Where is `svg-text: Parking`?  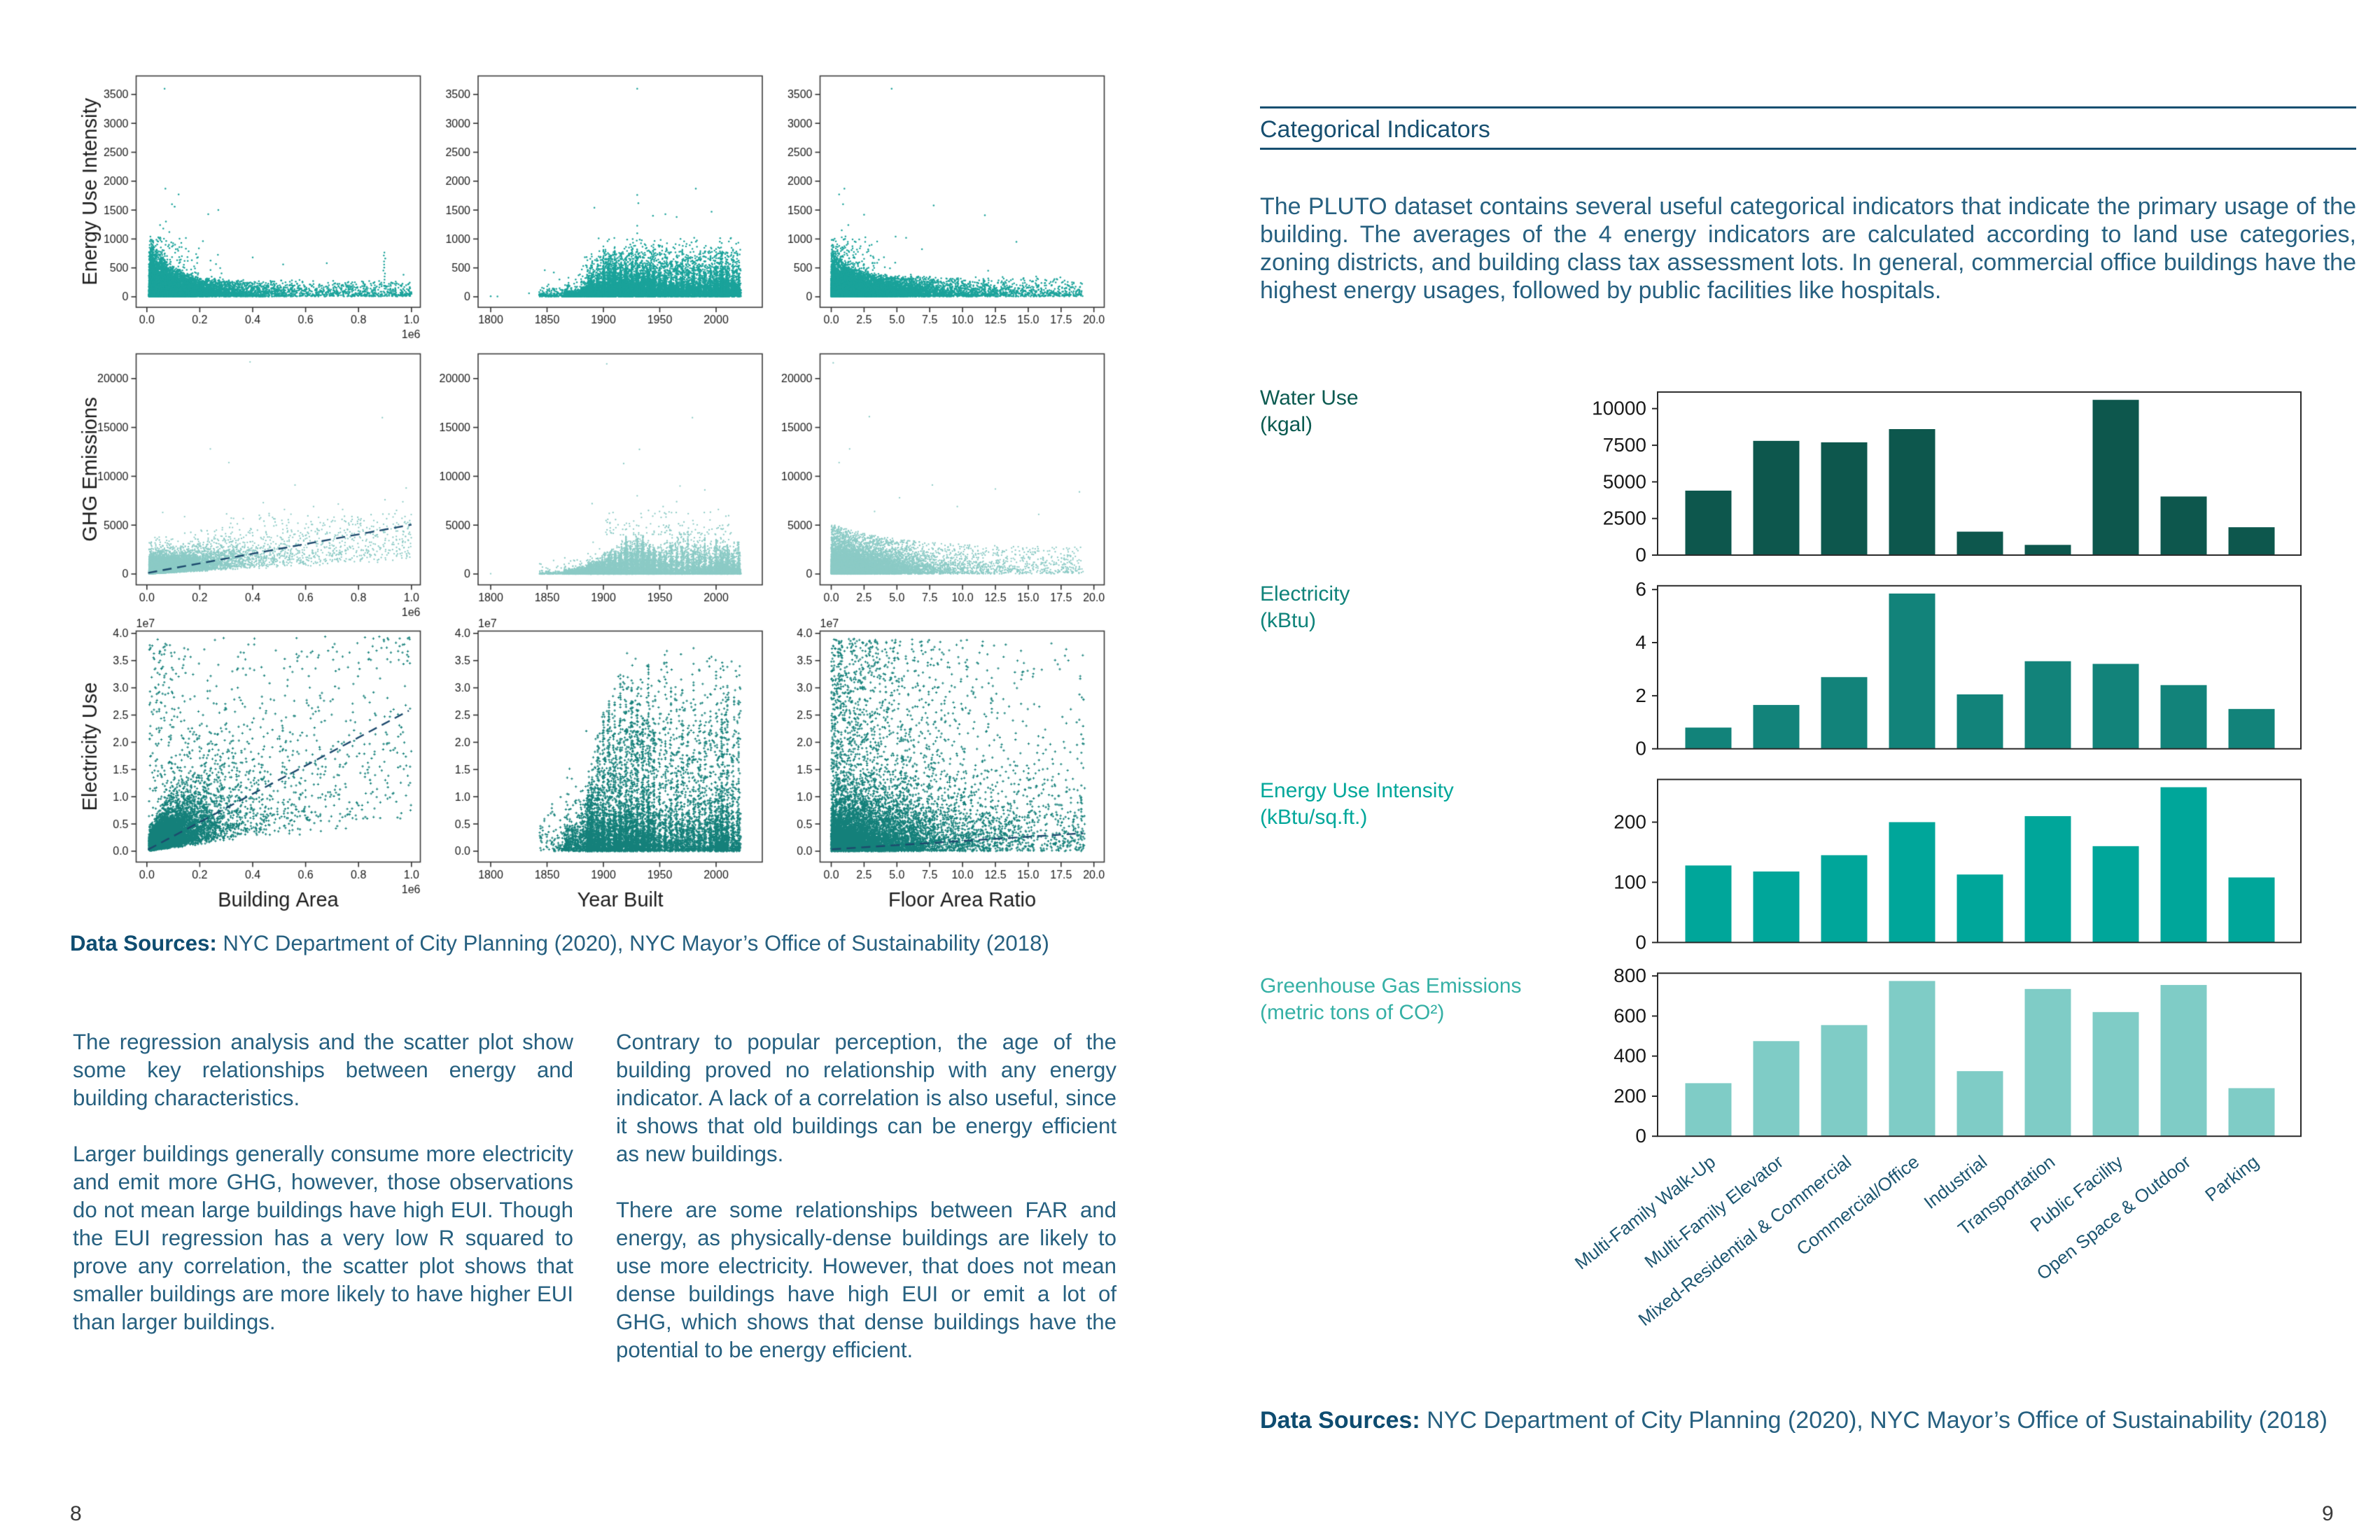 svg-text: Parking is located at coordinates (2231, 1178).